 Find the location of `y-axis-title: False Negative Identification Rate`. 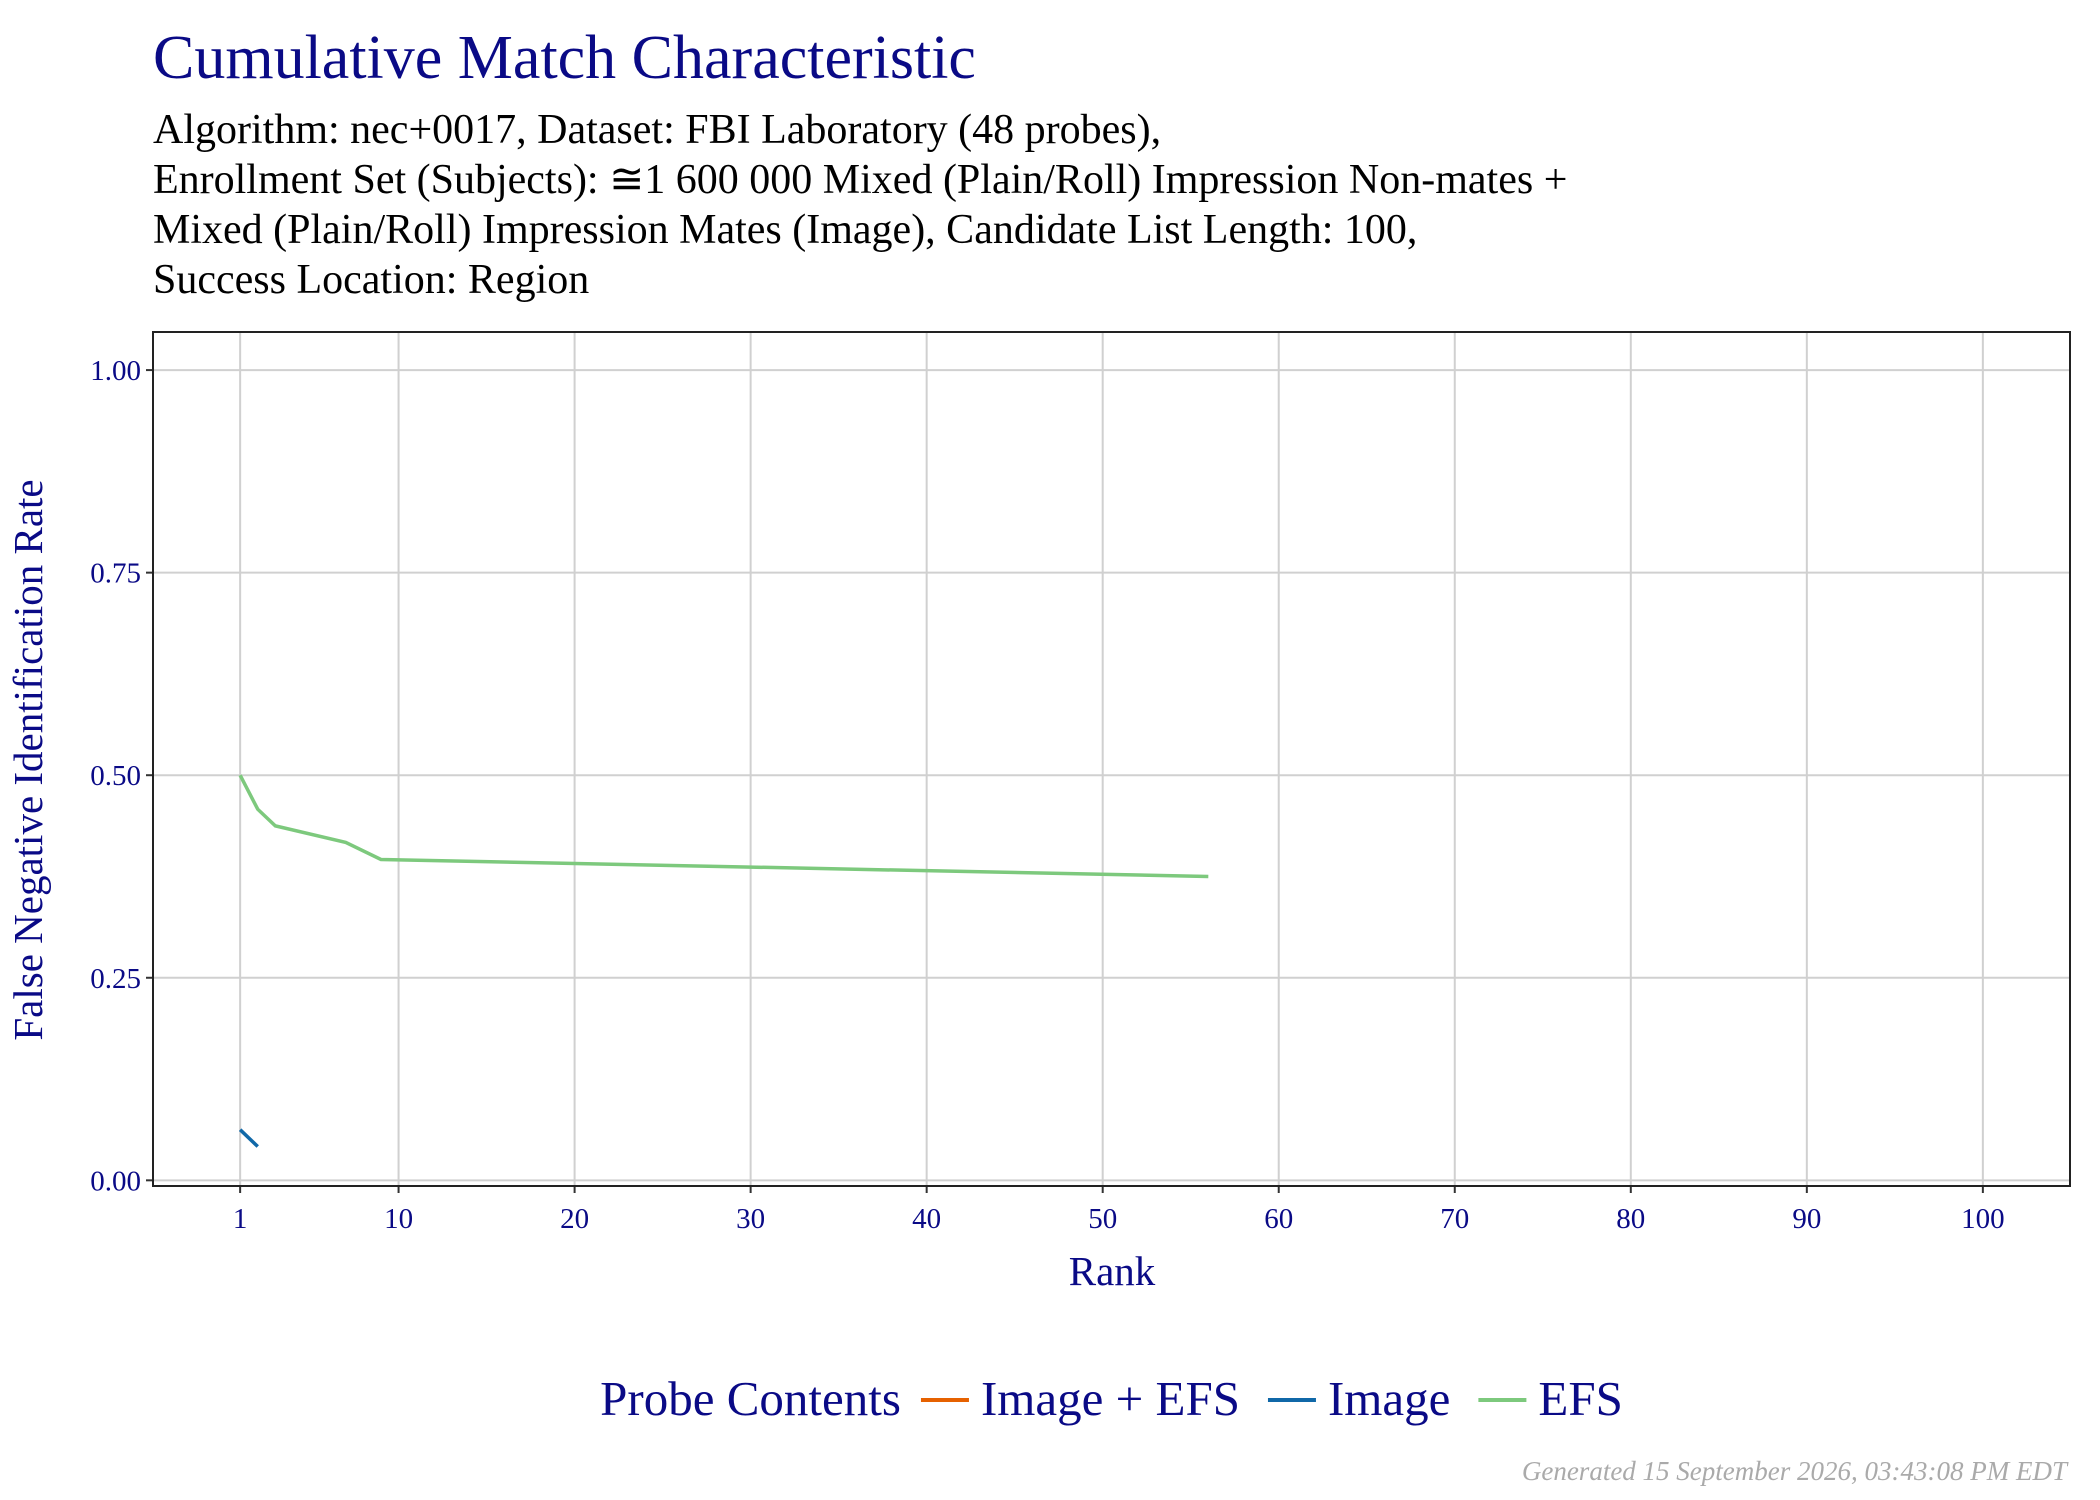

y-axis-title: False Negative Identification Rate is located at coordinates (28, 759).